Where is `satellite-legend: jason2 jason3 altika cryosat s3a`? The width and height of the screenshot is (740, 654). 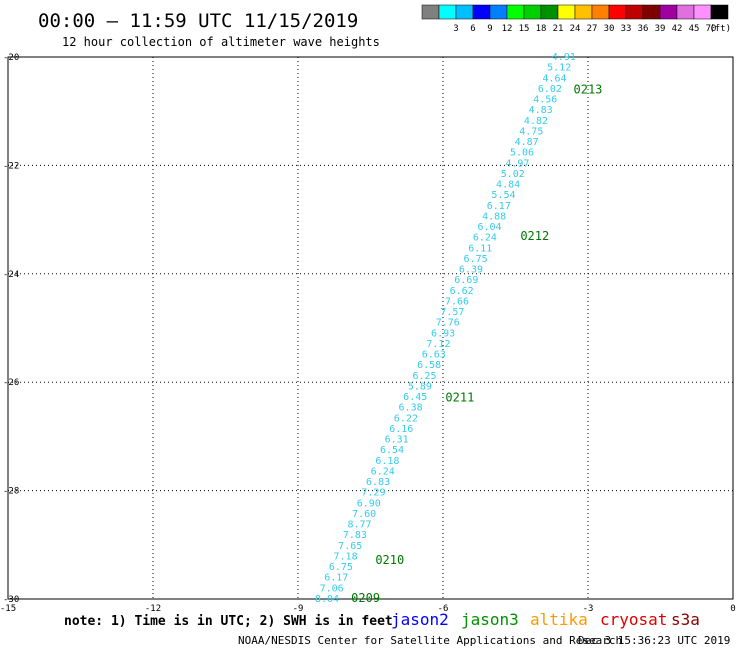 satellite-legend: jason2 jason3 altika cryosat s3a is located at coordinates (545, 619).